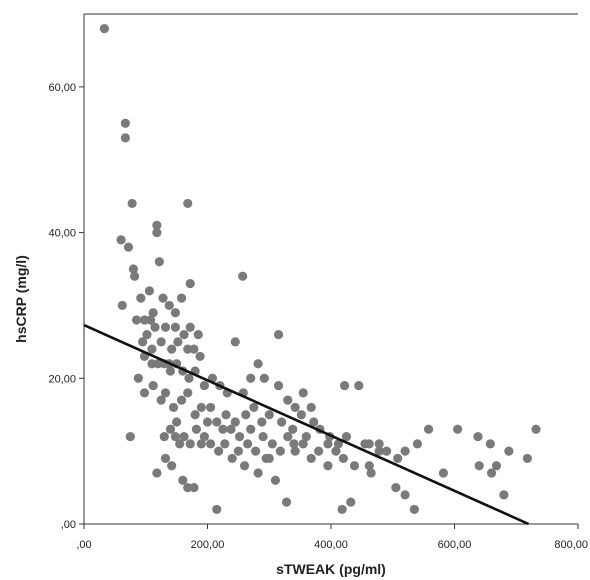 This screenshot has height=580, width=590. I want to click on y-axis-ticks: ,00 20,00 40,00 60,00, so click(66, 306).